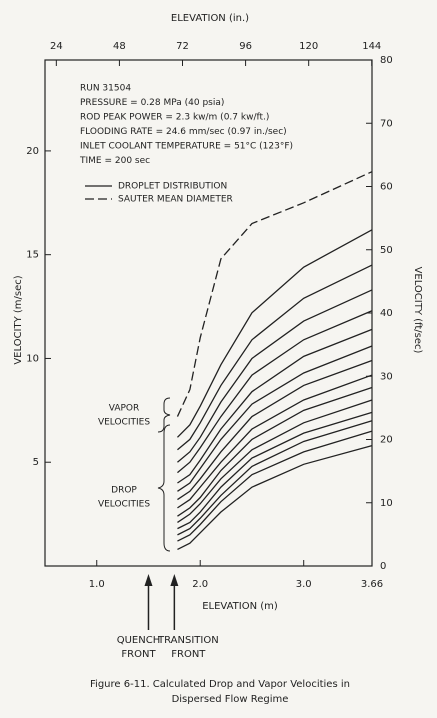 The image size is (437, 718). I want to click on vapor-brace, so click(164, 415).